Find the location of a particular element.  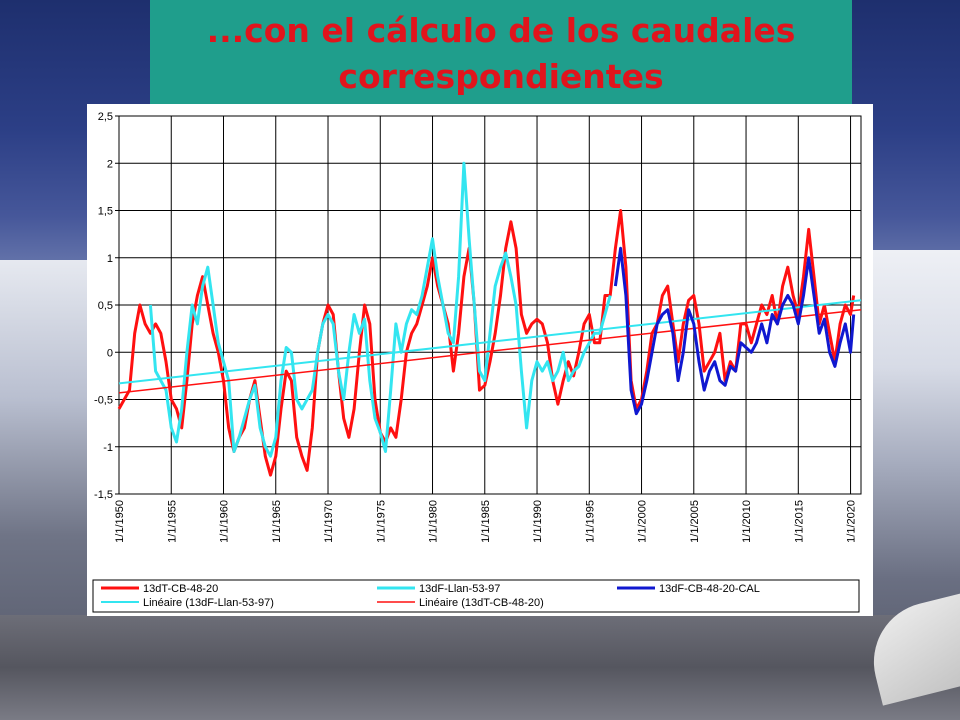

x-tick-label: 1/1/1965 is located at coordinates (277, 521).